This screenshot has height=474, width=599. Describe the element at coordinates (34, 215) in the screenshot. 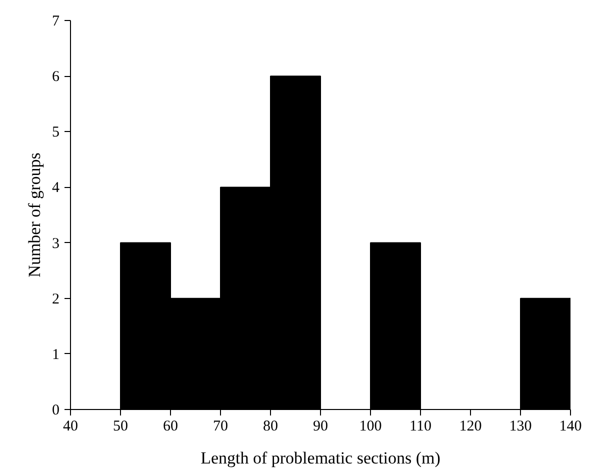

I see `y-axis-title: Number of groups` at that location.